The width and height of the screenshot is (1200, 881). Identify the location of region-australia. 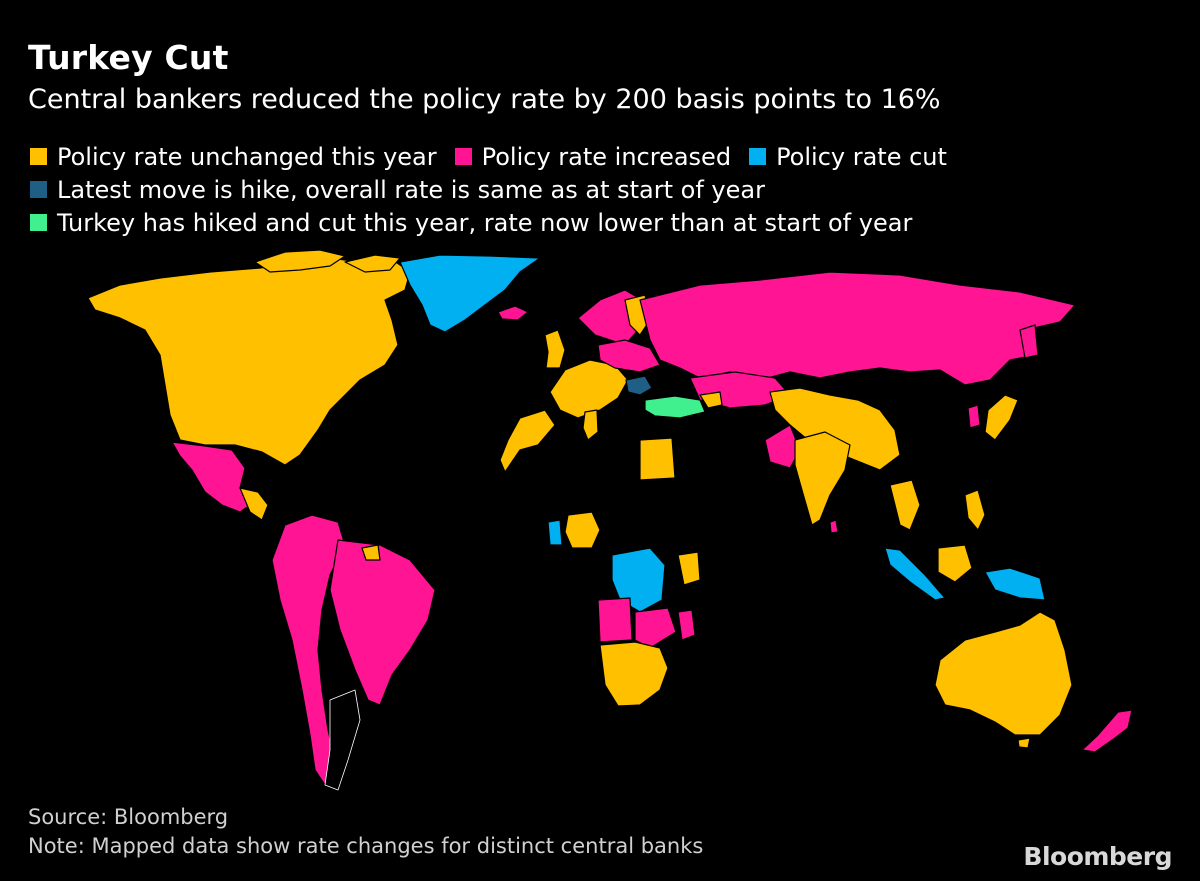
(1003, 673).